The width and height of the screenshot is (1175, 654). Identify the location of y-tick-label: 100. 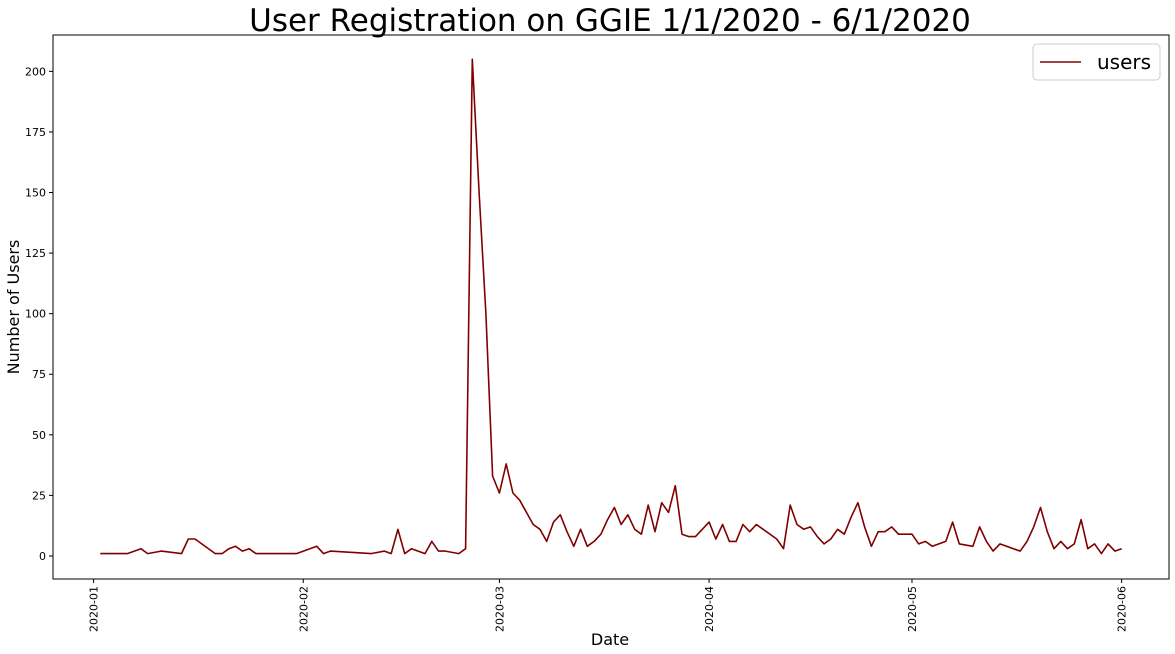
(35, 314).